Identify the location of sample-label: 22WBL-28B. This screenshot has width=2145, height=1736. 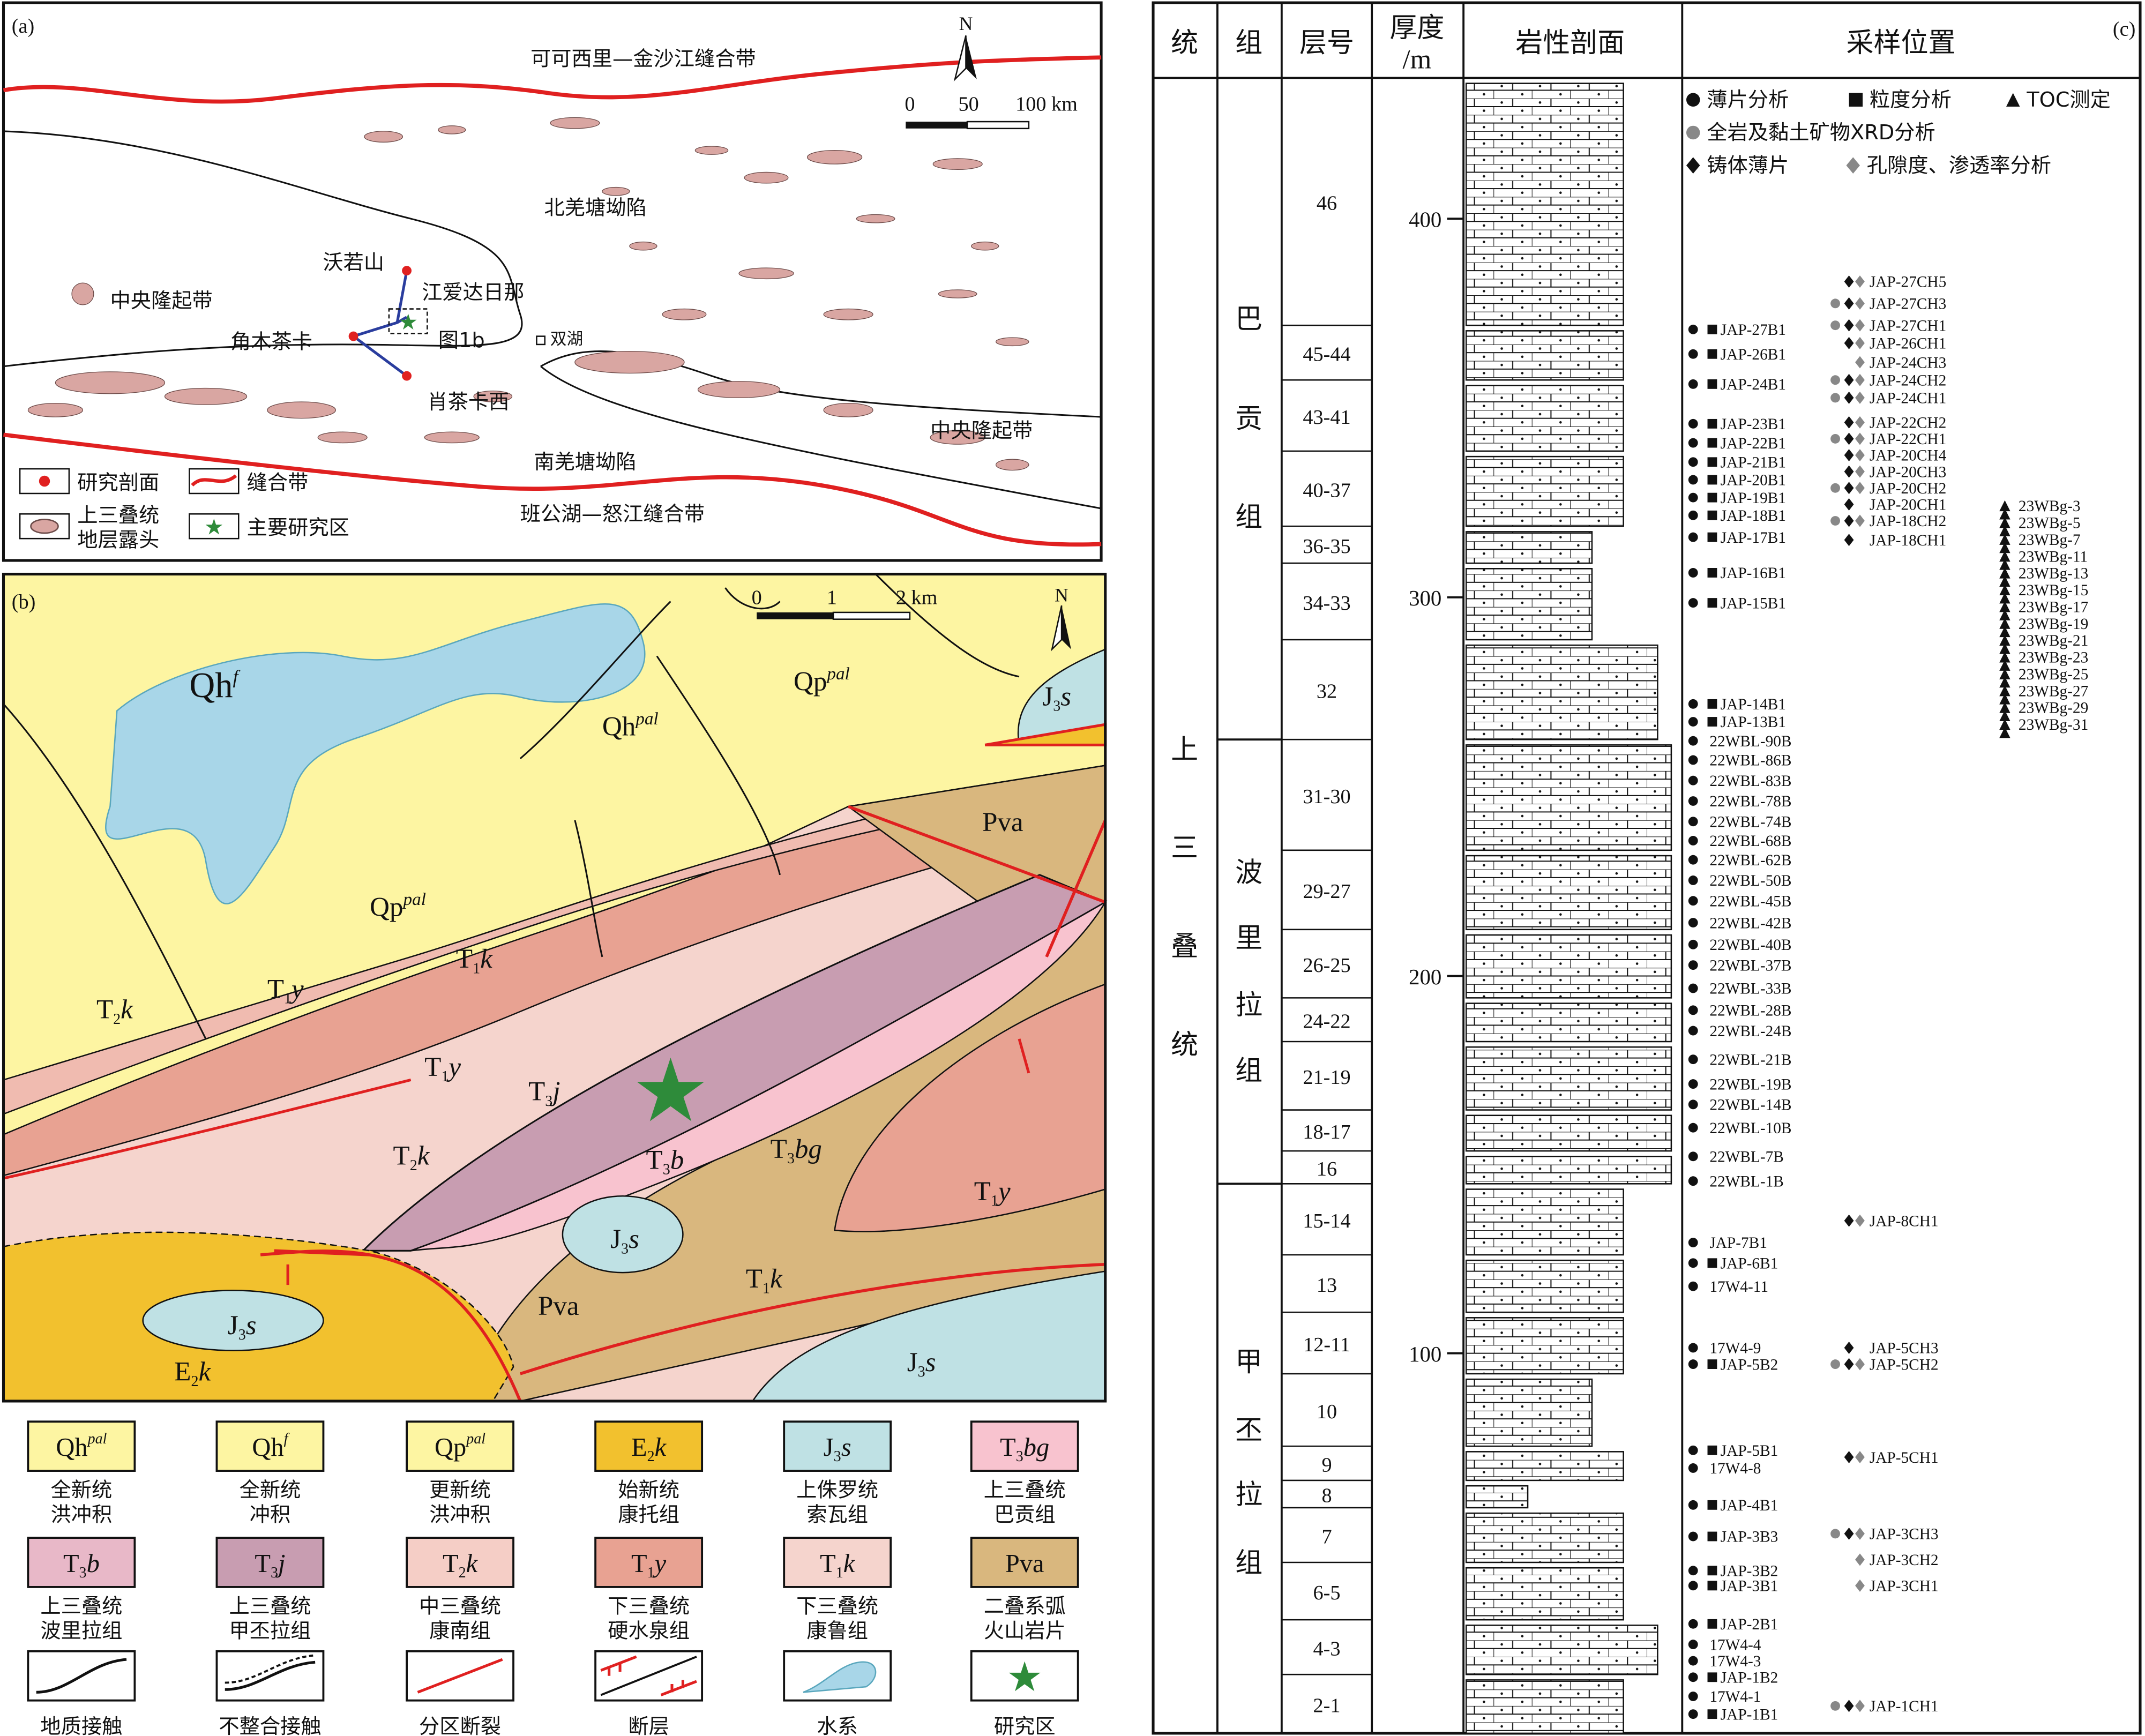
(1750, 1011).